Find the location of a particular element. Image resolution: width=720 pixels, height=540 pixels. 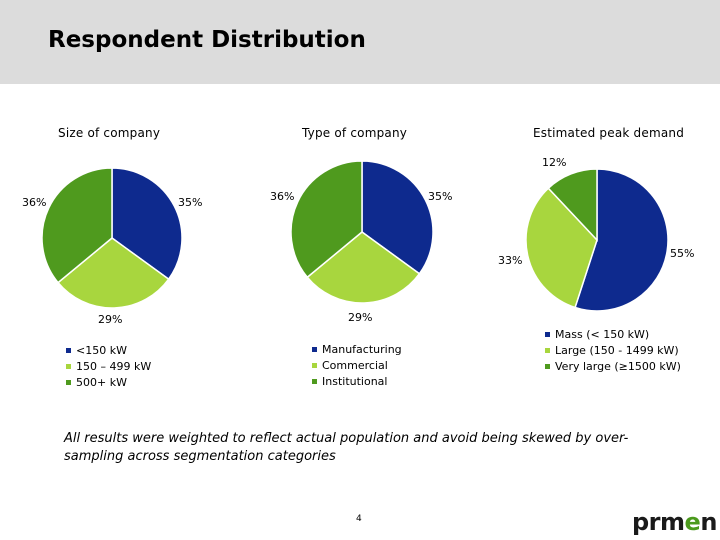

legend-label: 500+ kW is located at coordinates (101, 382).